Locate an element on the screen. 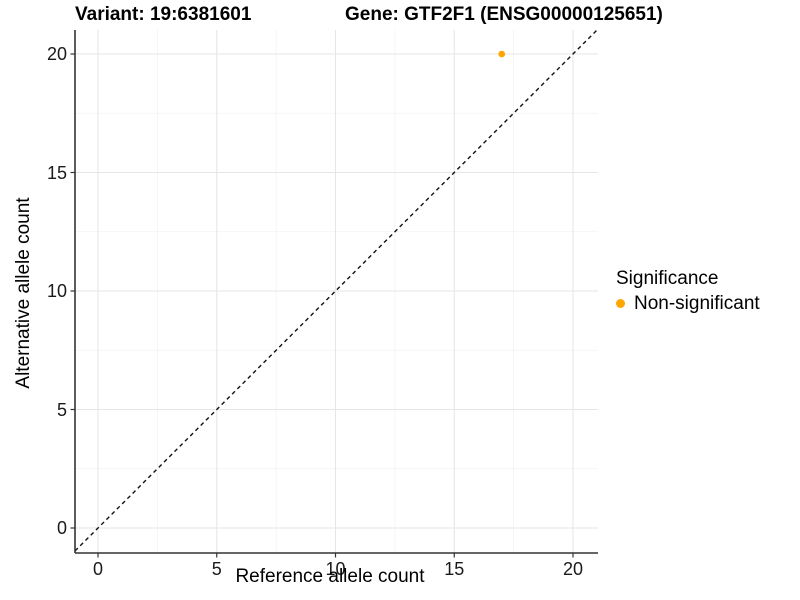 This screenshot has height=600, width=800. y-axis-title: Alternative allele count is located at coordinates (23, 293).